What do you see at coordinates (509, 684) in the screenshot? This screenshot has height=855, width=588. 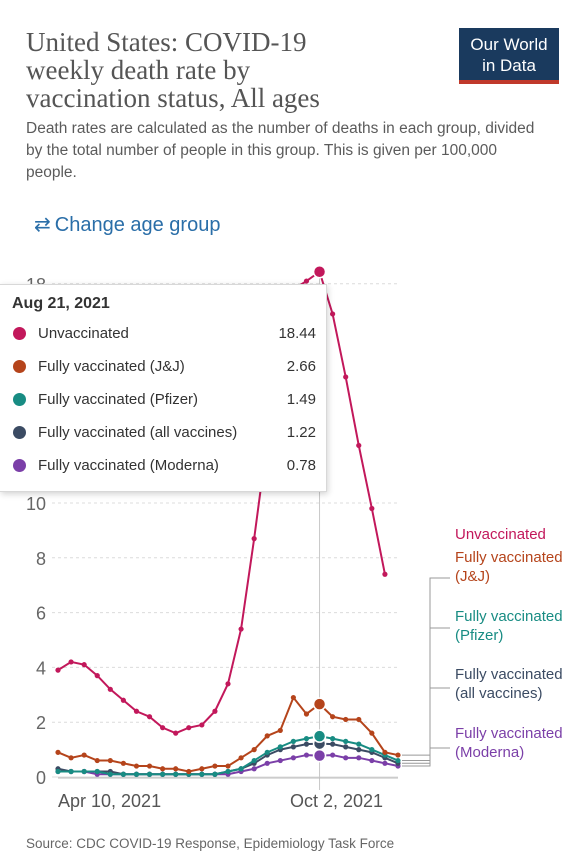 I see `legend-item: Fully vaccinated (all vaccines)` at bounding box center [509, 684].